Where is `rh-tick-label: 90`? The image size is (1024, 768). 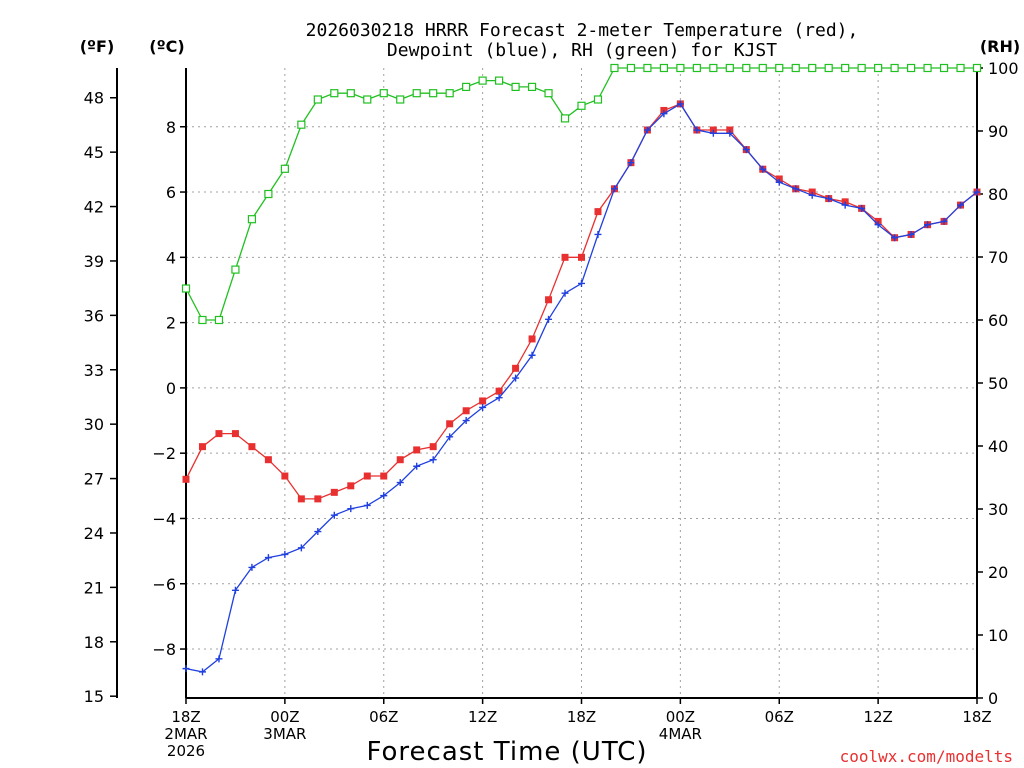
rh-tick-label: 90 is located at coordinates (998, 131).